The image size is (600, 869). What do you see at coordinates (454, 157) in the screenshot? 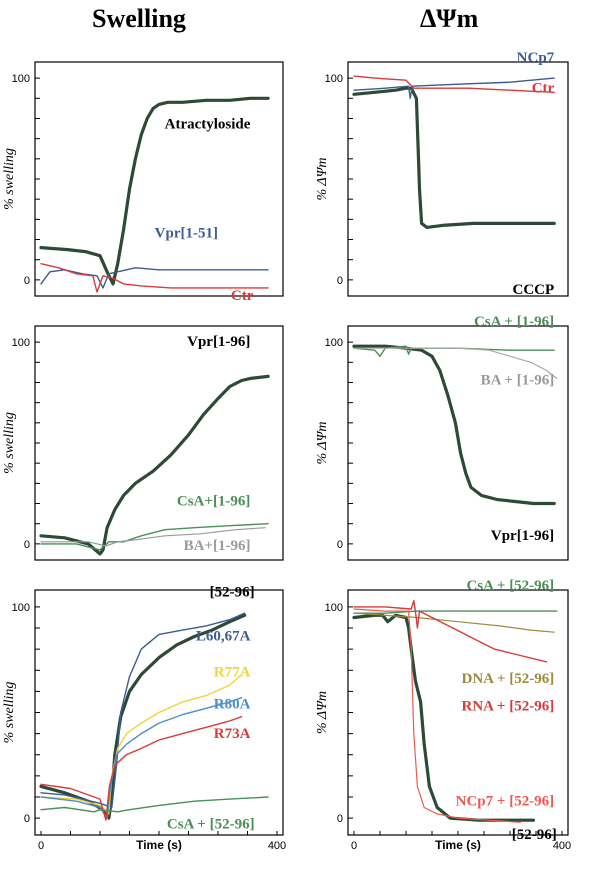
I see `series-line-cccp` at bounding box center [454, 157].